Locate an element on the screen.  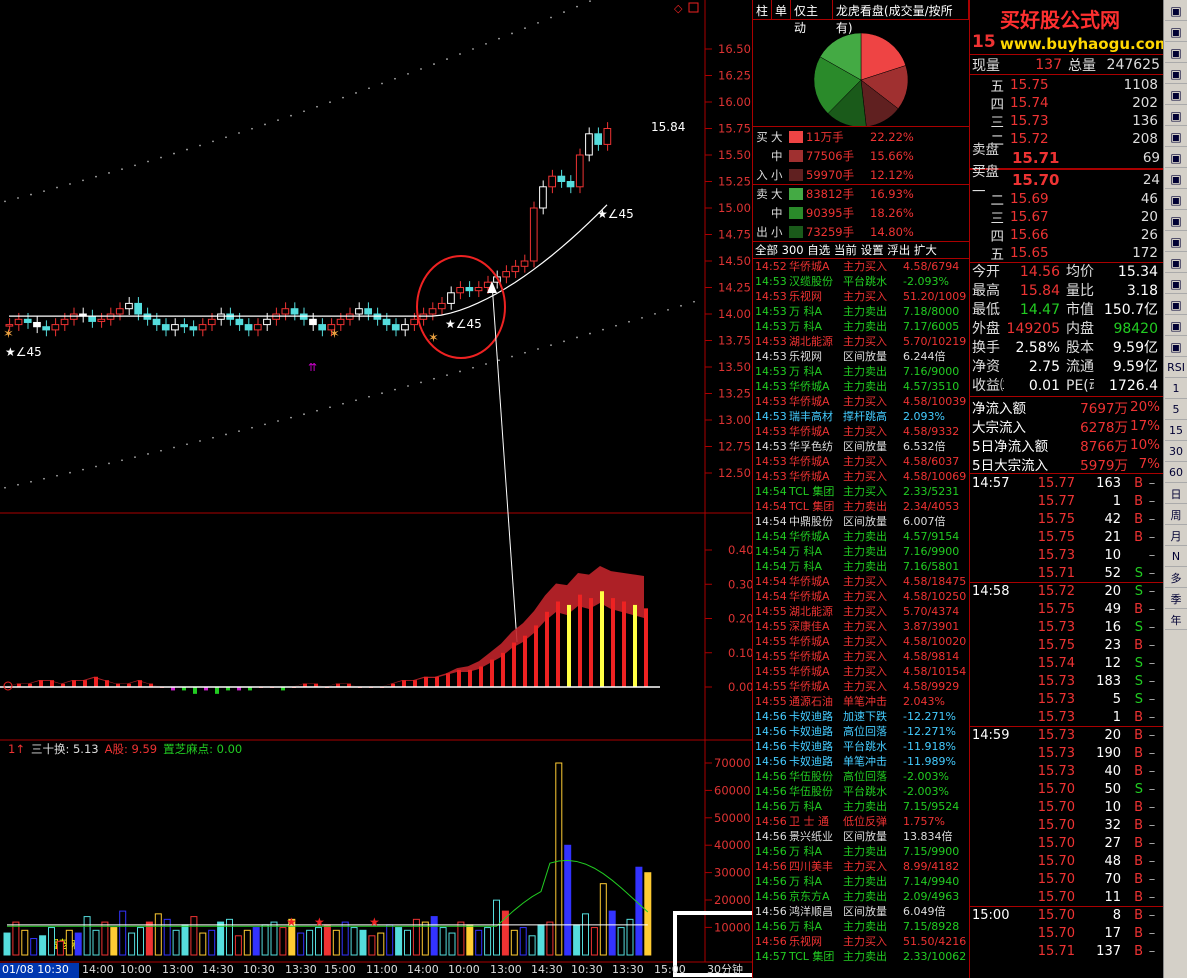
news-row: 14:56 乐视网 主力买入 51.50/4216 is located at coordinates (862, 941).